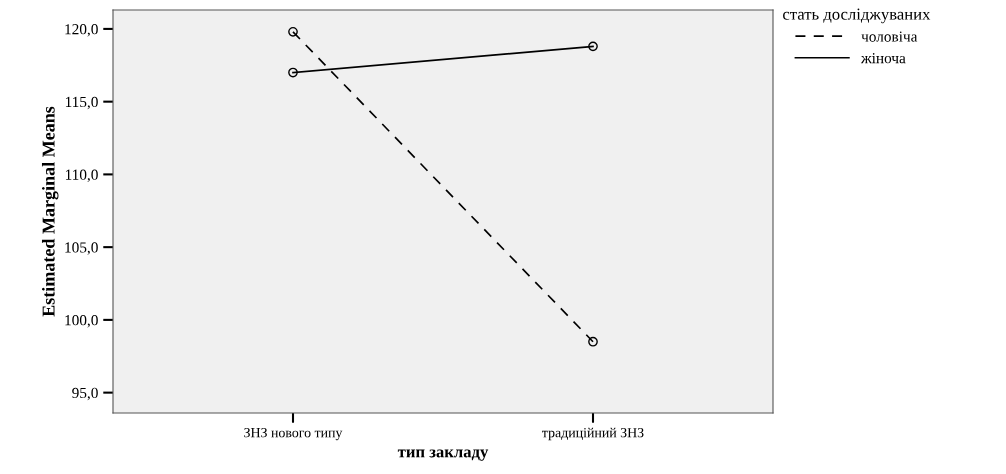  What do you see at coordinates (443, 455) in the screenshot?
I see `x-axis-title: тип закладу` at bounding box center [443, 455].